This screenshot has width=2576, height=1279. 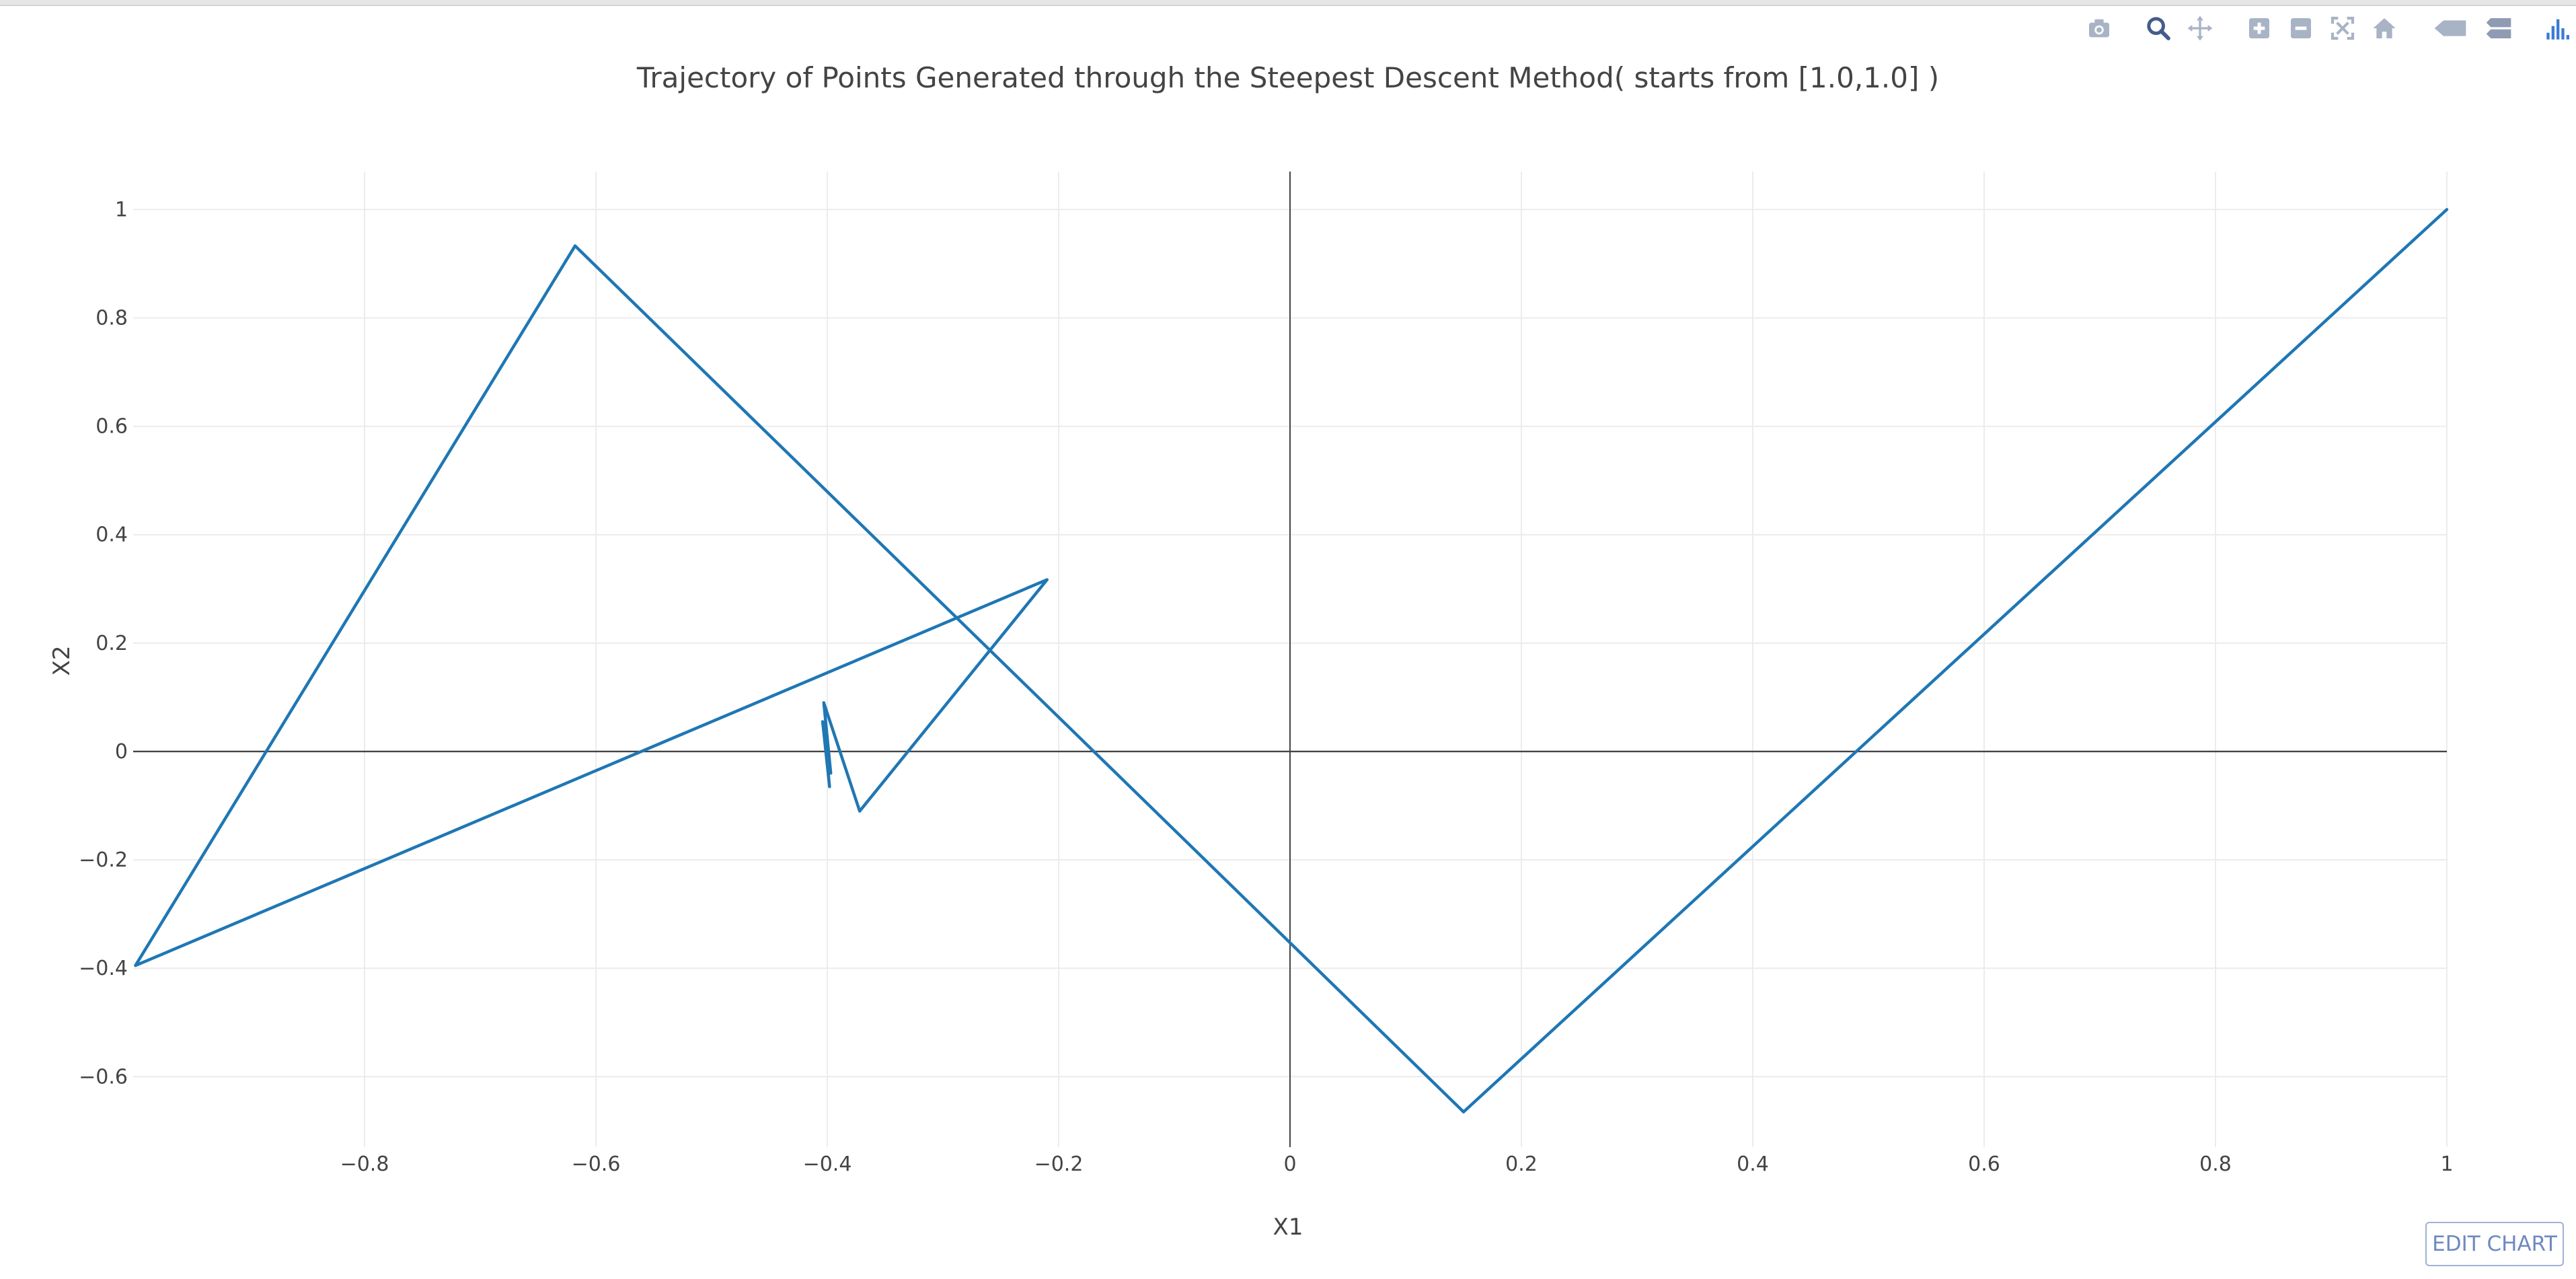 What do you see at coordinates (1288, 1227) in the screenshot?
I see `x-axis-label: X1` at bounding box center [1288, 1227].